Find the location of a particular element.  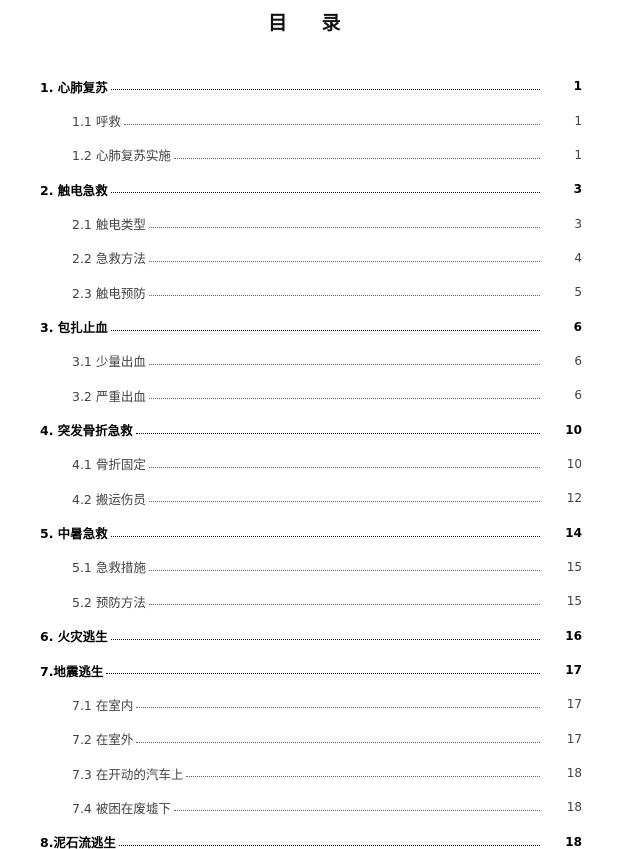

toc-section-entry: 2.2 急救方法 4 is located at coordinates (311, 258).